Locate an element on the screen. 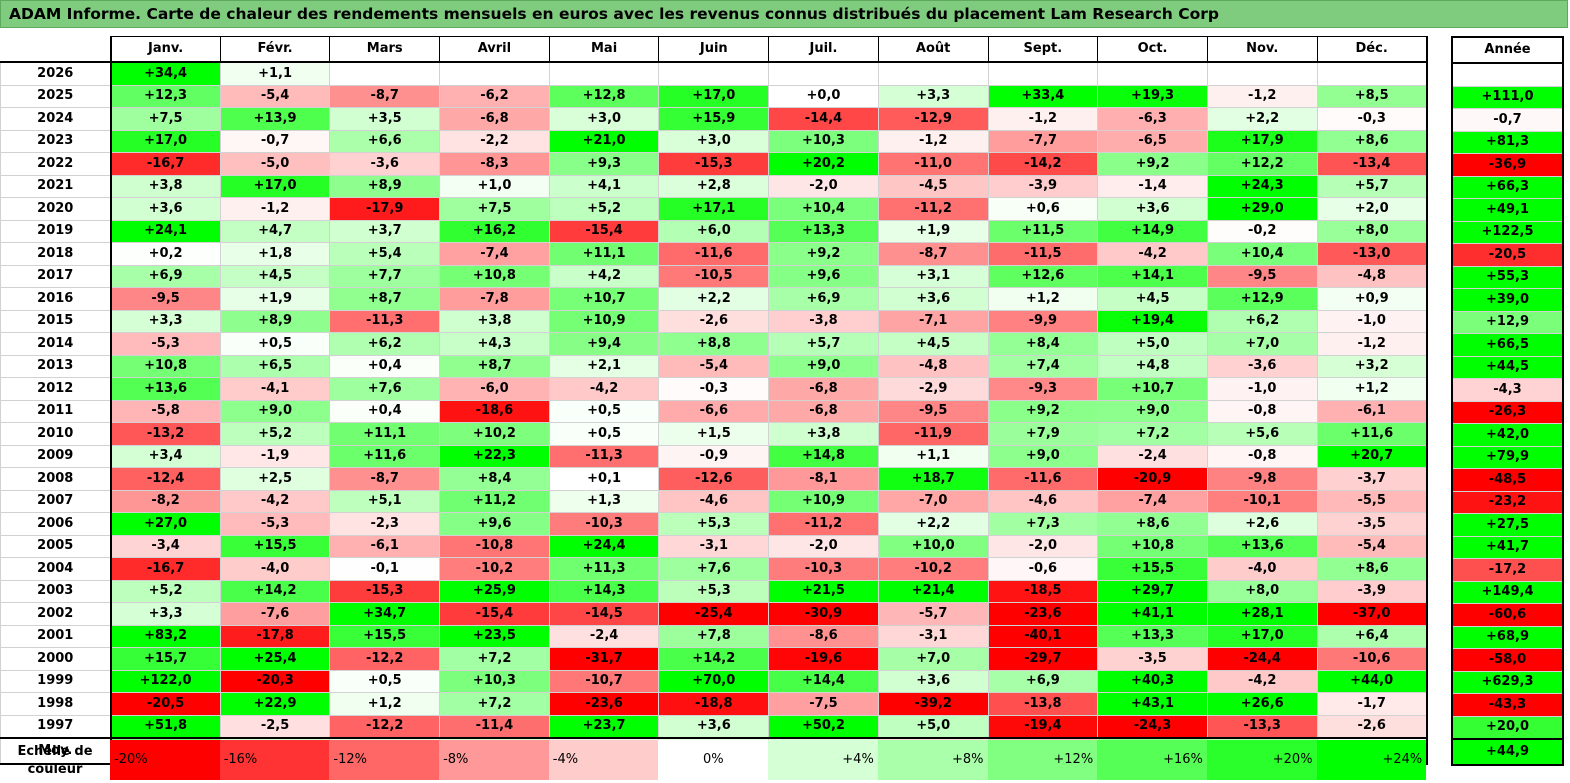  month-return-cell: -1,2 is located at coordinates (933, 141).